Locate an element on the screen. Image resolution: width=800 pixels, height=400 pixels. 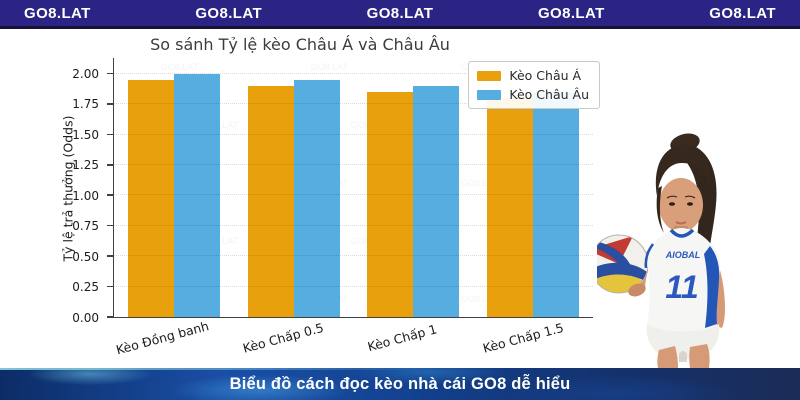
hair-strand-right is located at coordinates (704, 208).